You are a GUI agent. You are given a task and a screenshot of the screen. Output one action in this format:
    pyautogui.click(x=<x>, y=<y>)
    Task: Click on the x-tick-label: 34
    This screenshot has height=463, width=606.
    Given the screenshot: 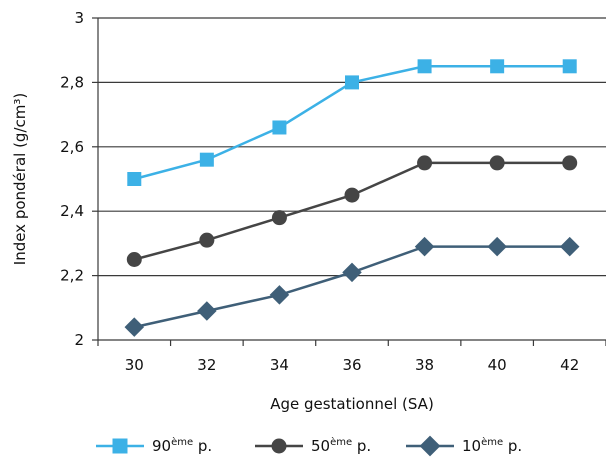 What is the action you would take?
    pyautogui.click(x=279, y=365)
    